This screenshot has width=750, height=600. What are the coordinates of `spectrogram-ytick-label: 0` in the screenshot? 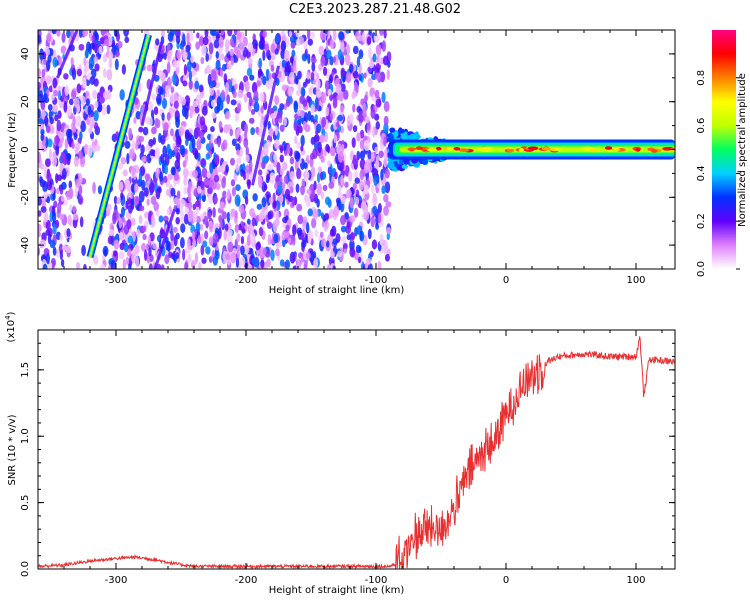 It's located at (25, 149).